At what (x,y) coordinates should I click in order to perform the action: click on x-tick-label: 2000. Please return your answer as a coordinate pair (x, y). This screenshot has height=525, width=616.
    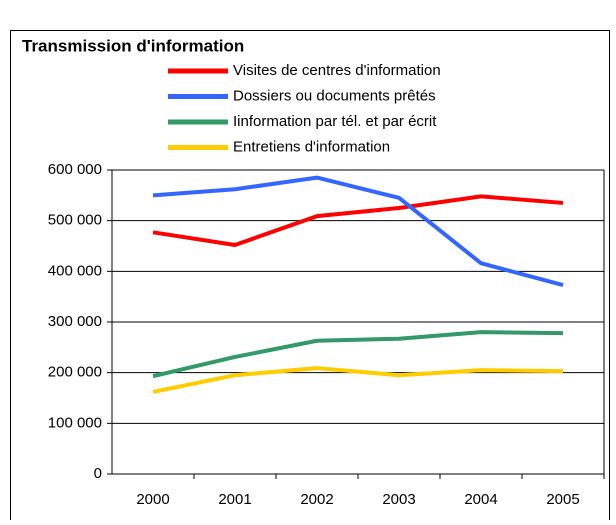
    Looking at the image, I should click on (152, 499).